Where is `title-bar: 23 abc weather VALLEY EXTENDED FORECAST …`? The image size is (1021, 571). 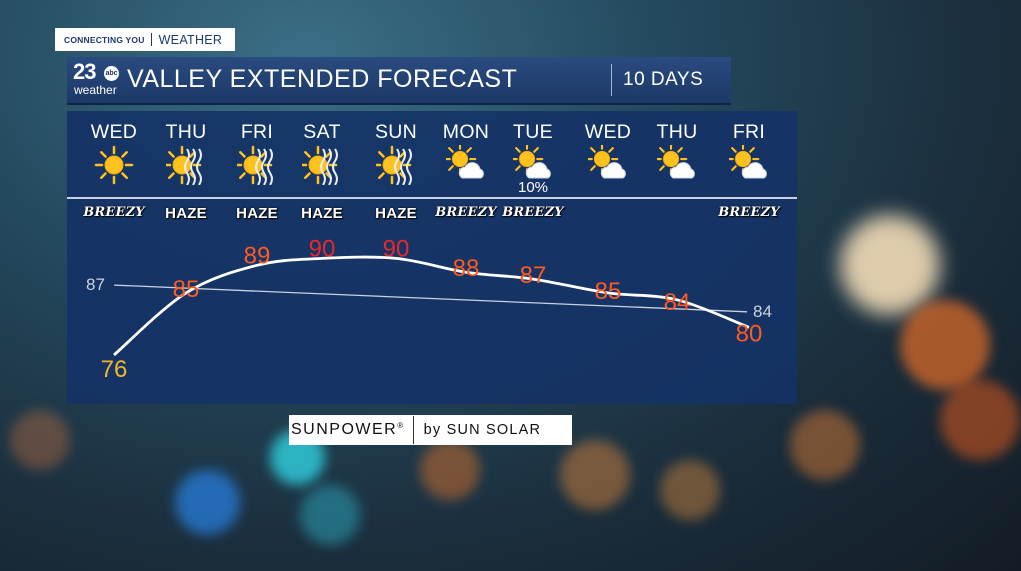 title-bar: 23 abc weather VALLEY EXTENDED FORECAST … is located at coordinates (399, 81).